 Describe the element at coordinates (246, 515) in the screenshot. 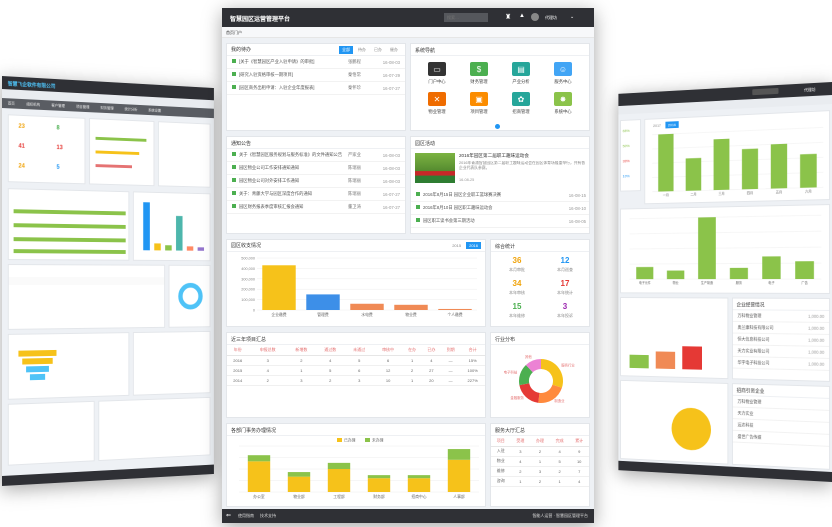

I see `footer-link-guide: 使用指南` at that location.